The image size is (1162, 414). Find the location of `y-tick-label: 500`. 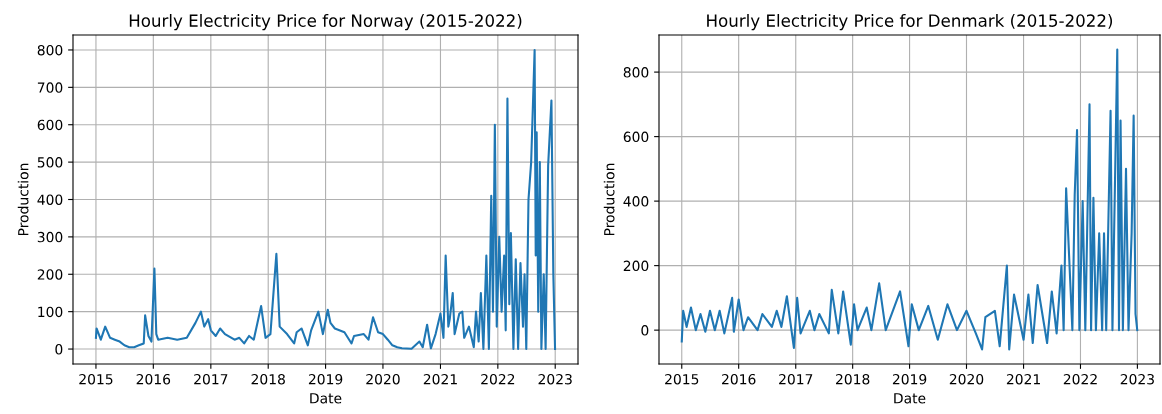

y-tick-label: 500 is located at coordinates (50, 162).